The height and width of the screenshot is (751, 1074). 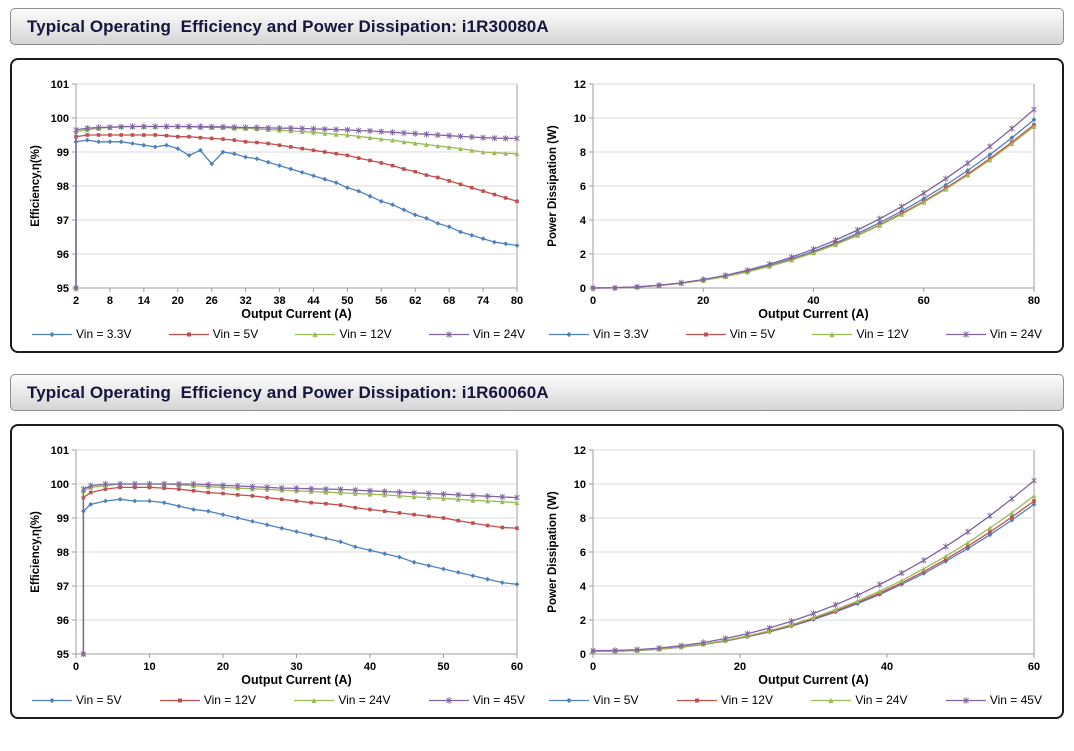 I want to click on x-tick-label: 8, so click(x=110, y=301).